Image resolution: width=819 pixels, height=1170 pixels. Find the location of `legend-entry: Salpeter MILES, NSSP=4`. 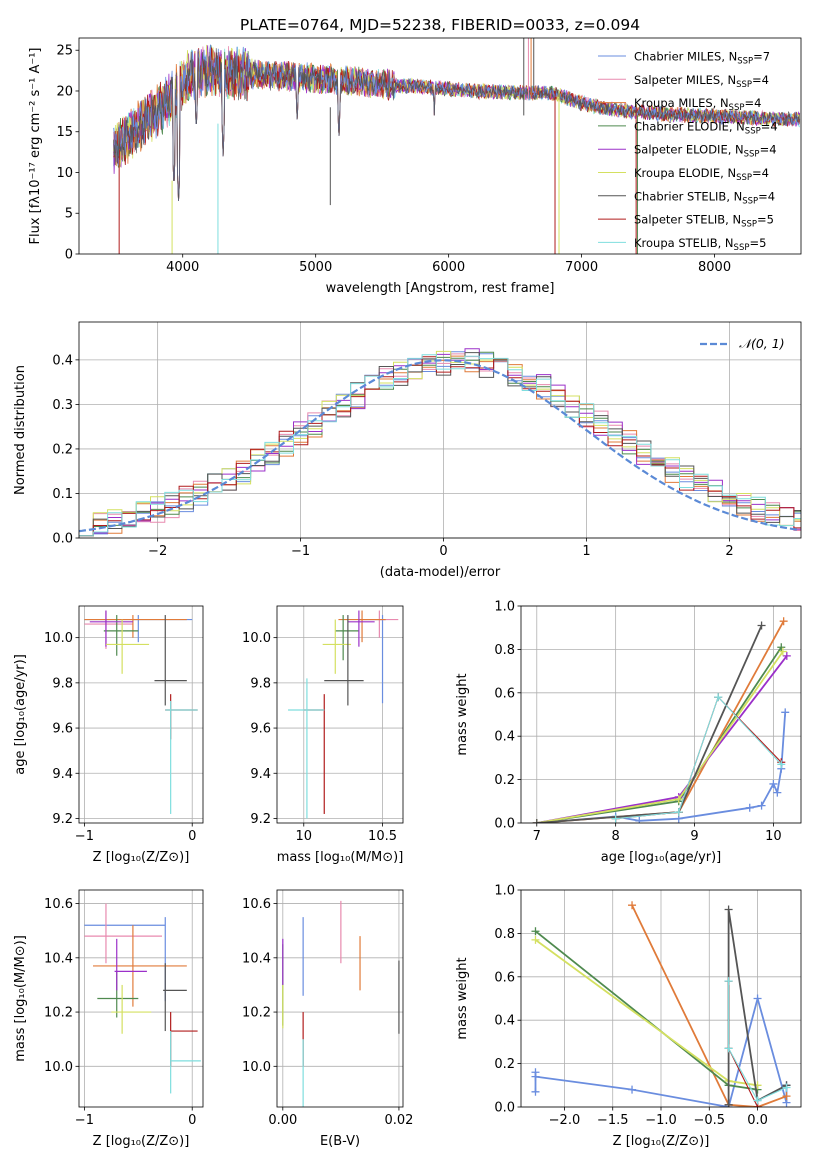

legend-entry: Salpeter MILES, NSSP=4 is located at coordinates (701, 81).